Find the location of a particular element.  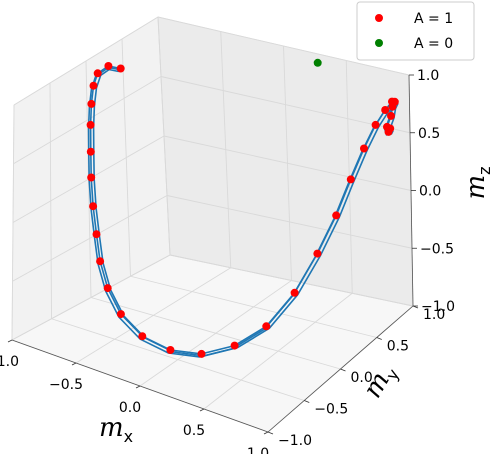

legend-label: A = 1 is located at coordinates (433, 19).